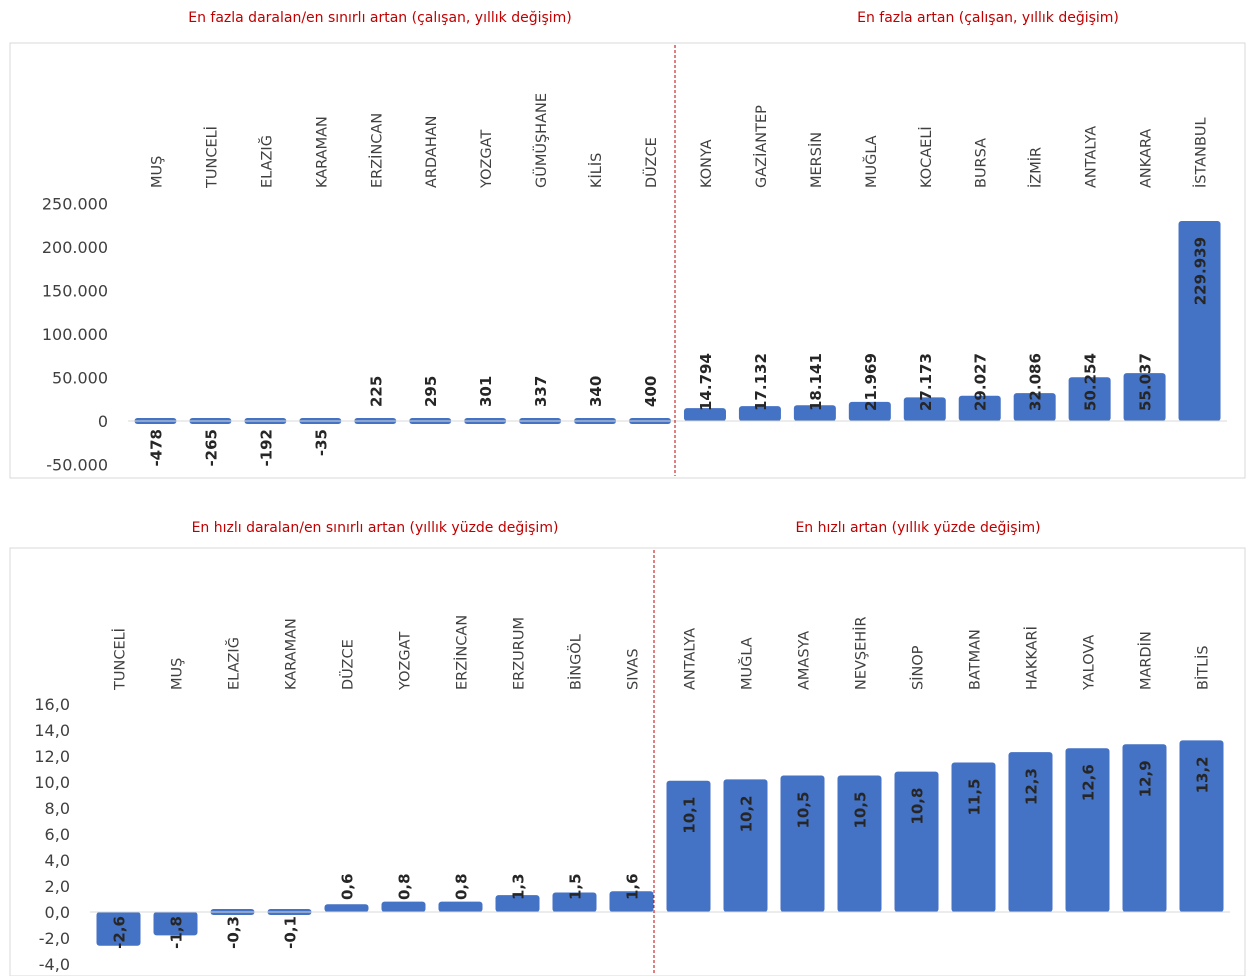  I want to click on right-title: En hızlı artan (yıllık yüzde değişim), so click(917, 528).